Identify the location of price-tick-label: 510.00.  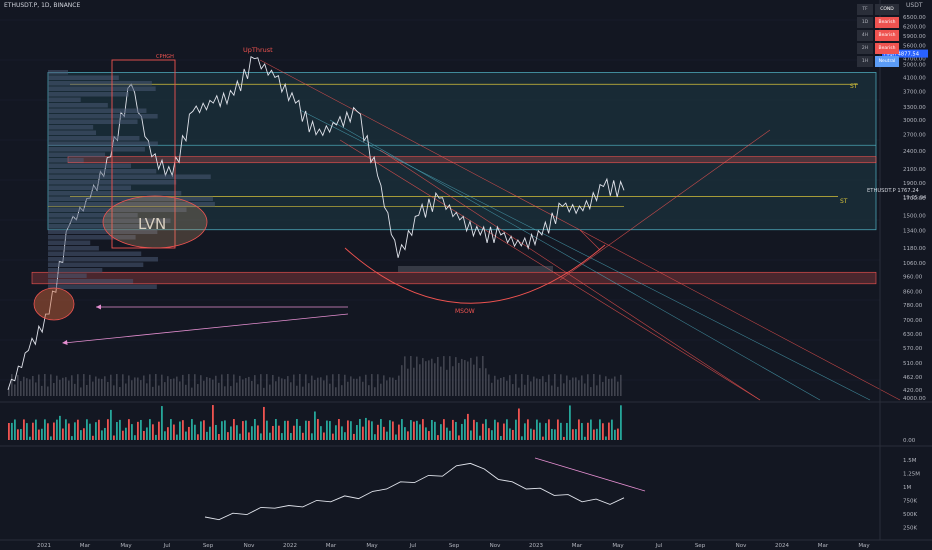
(913, 364).